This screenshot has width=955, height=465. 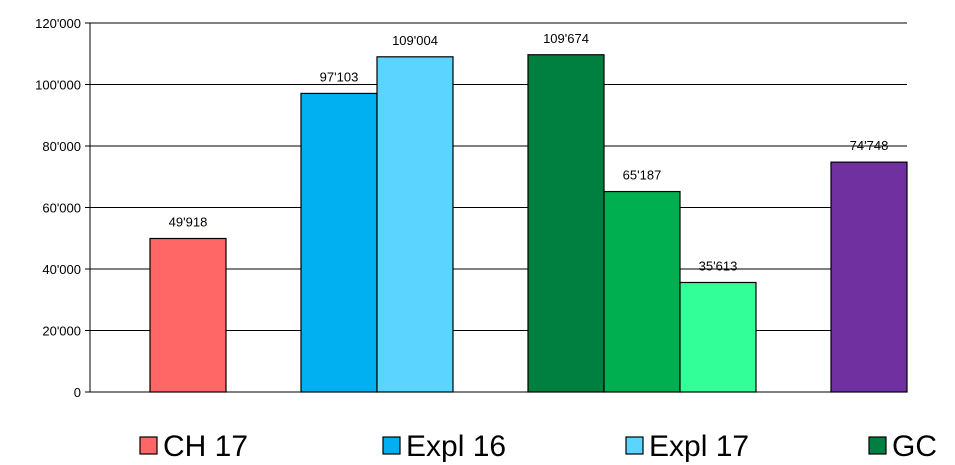 What do you see at coordinates (869, 145) in the screenshot?
I see `data-label: 74'748` at bounding box center [869, 145].